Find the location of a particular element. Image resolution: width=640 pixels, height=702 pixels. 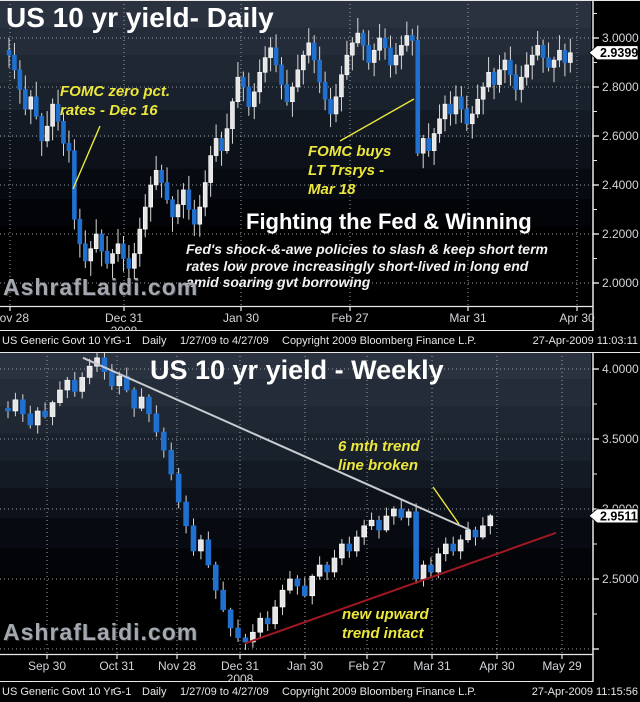

watermark-daily: AshrafLaidi.com is located at coordinates (101, 287).